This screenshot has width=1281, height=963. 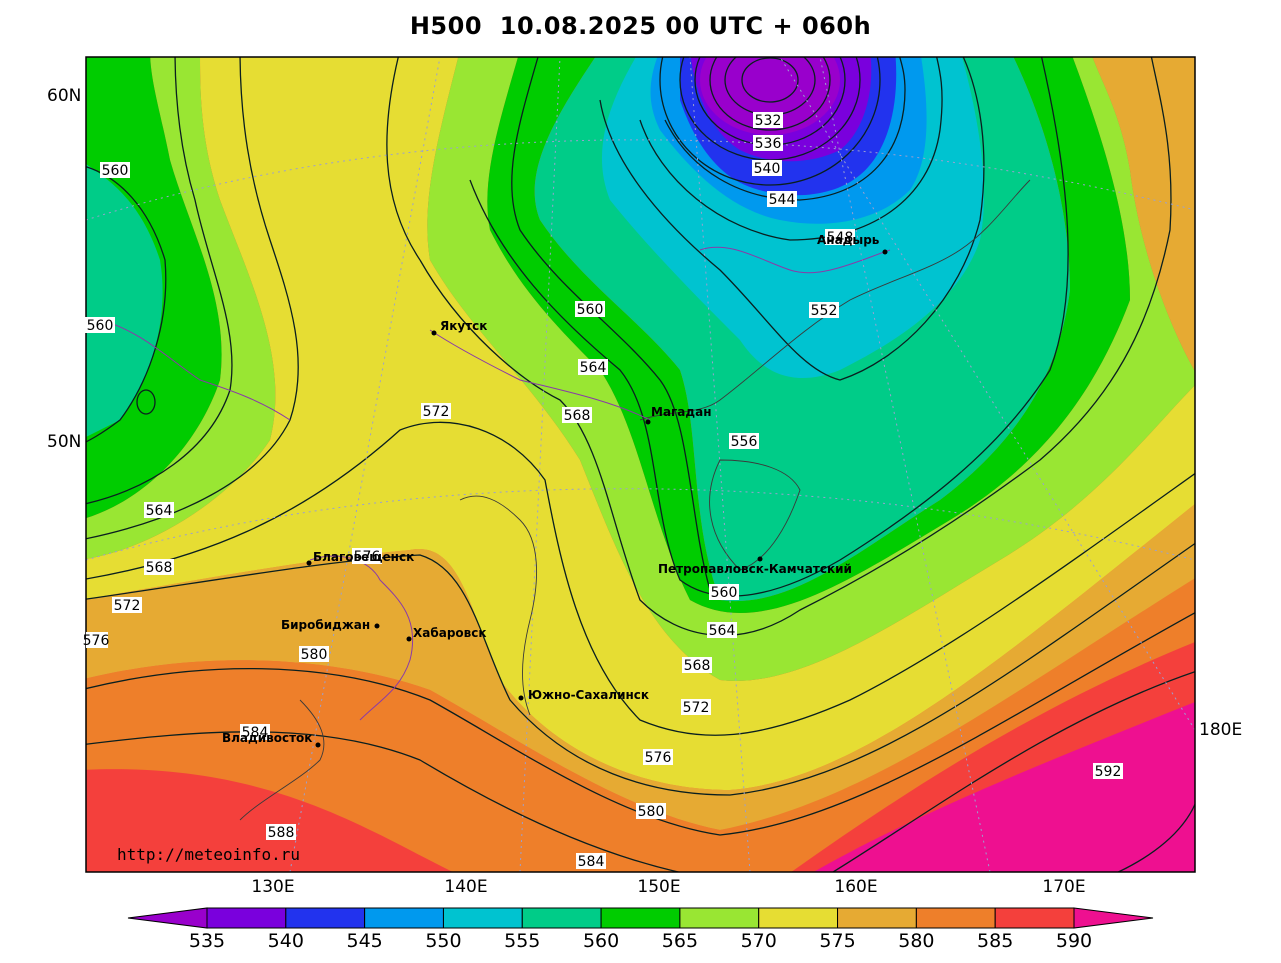 What do you see at coordinates (758, 941) in the screenshot?
I see `colorbar-tick-label: 570` at bounding box center [758, 941].